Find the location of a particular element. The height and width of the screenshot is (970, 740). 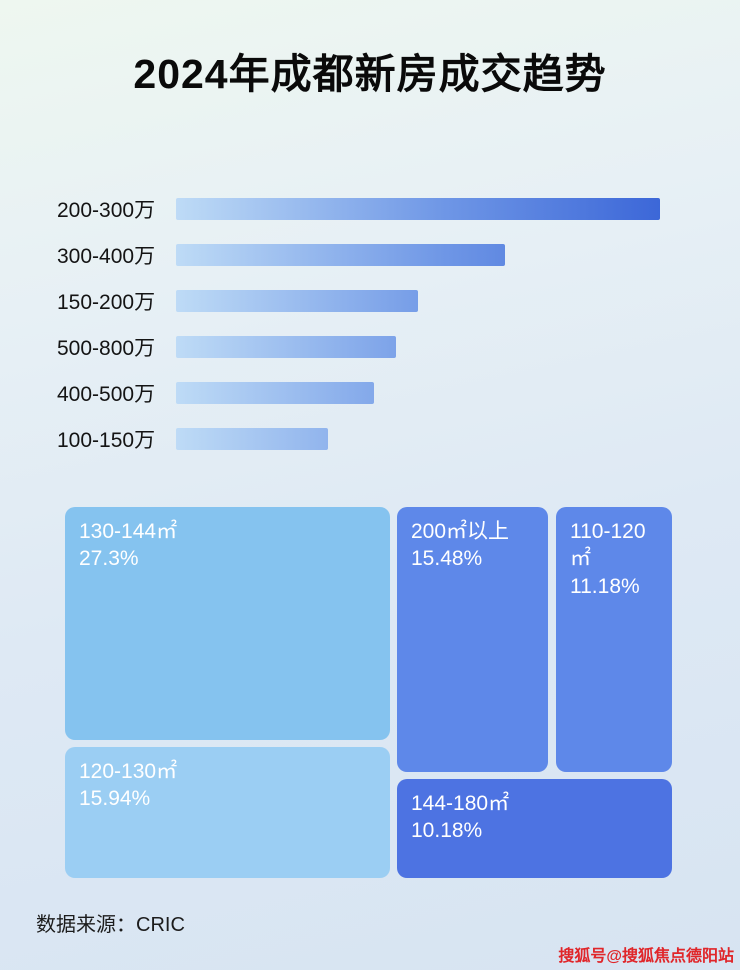

bar-category-label: 400-500万 is located at coordinates (106, 394).